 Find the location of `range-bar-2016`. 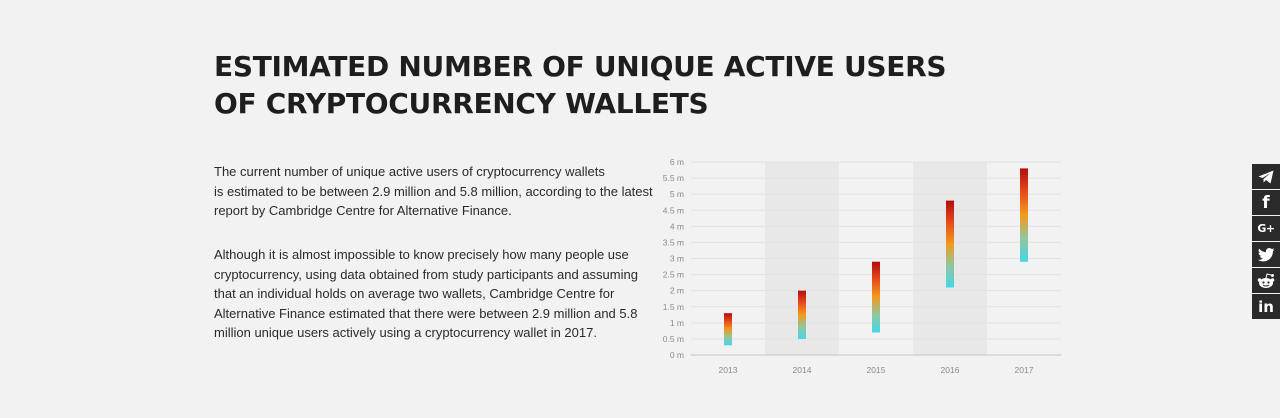

range-bar-2016 is located at coordinates (950, 244).